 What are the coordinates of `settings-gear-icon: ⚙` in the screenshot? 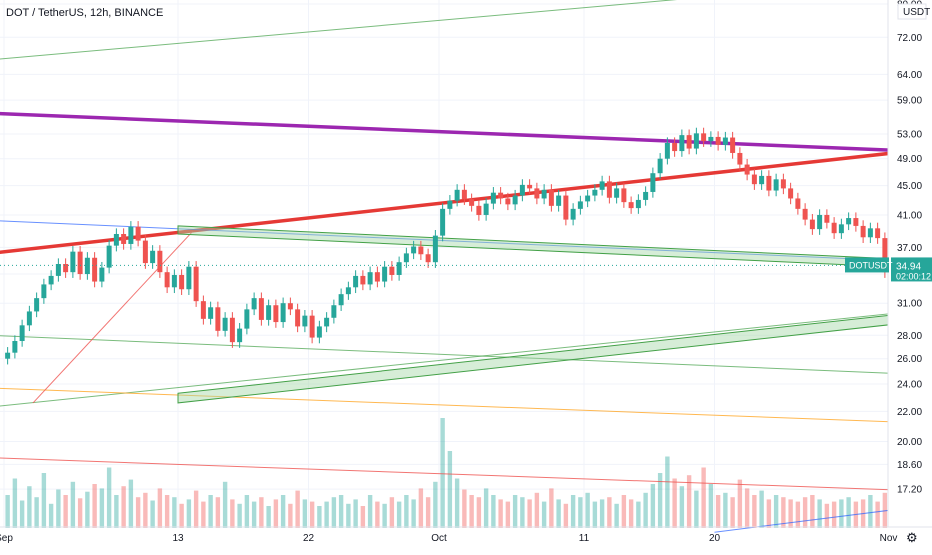 It's located at (912, 537).